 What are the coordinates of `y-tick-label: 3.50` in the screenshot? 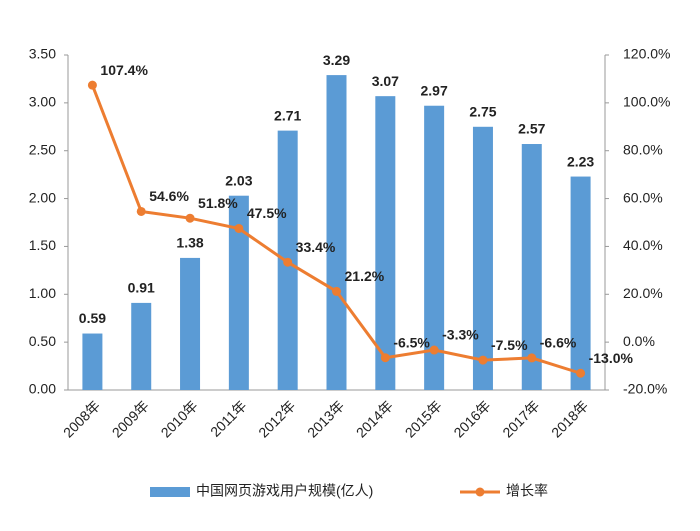 It's located at (42, 54).